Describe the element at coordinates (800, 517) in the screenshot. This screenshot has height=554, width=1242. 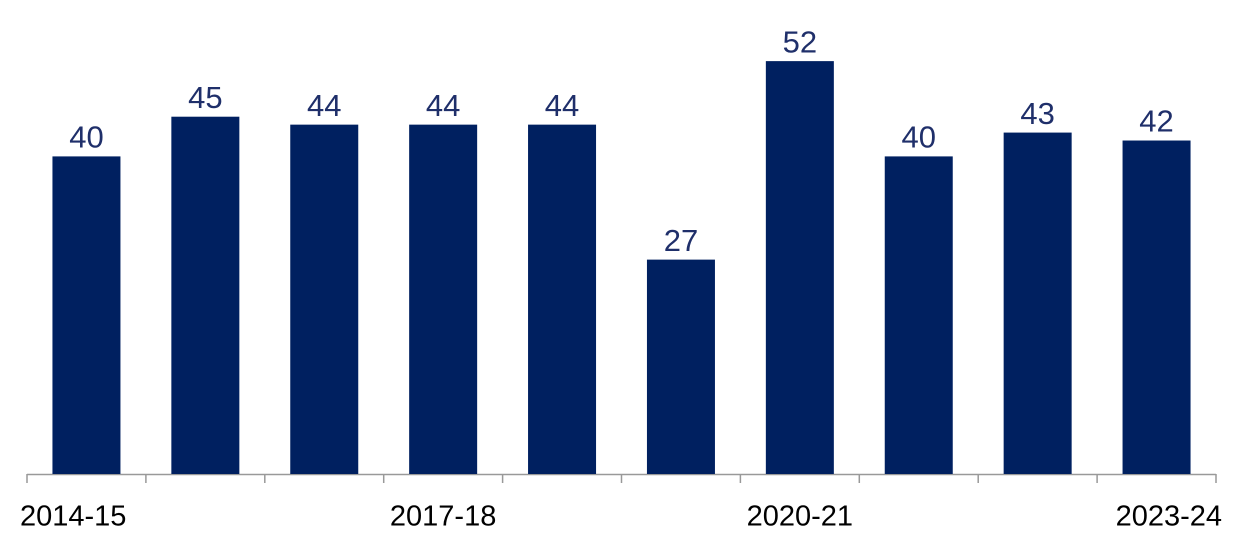
I see `x-tick-label: 2020-21` at that location.